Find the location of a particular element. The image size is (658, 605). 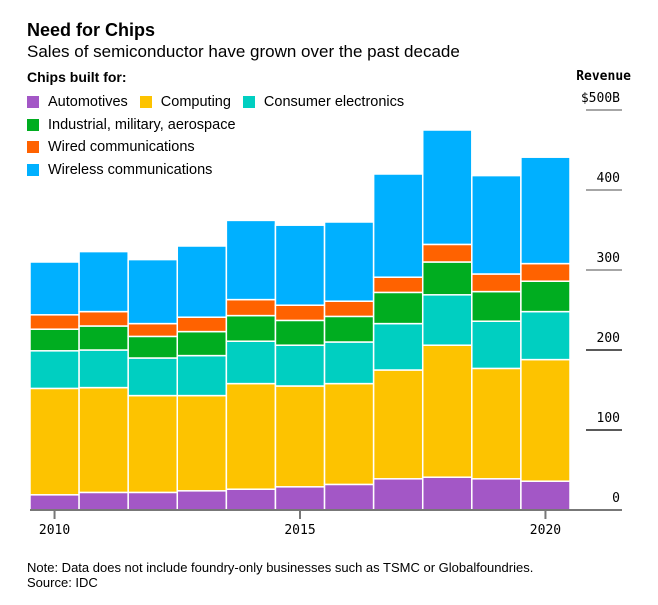

legend-title: Chips built for: is located at coordinates (77, 77).